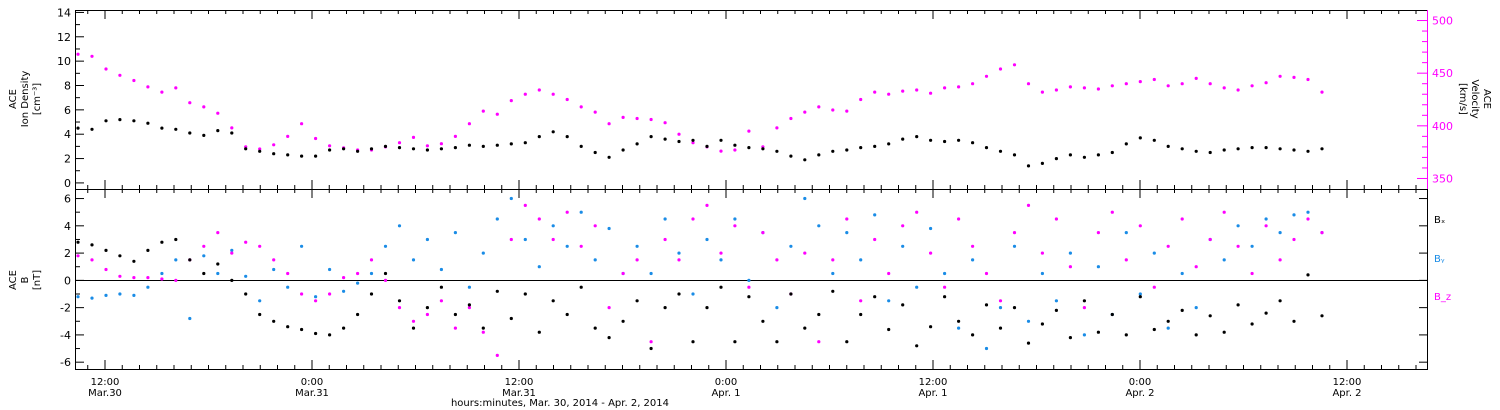 The width and height of the screenshot is (1500, 410). Describe the element at coordinates (37, 280) in the screenshot. I see `bottom-left-ylabel-line3: [nT]` at that location.